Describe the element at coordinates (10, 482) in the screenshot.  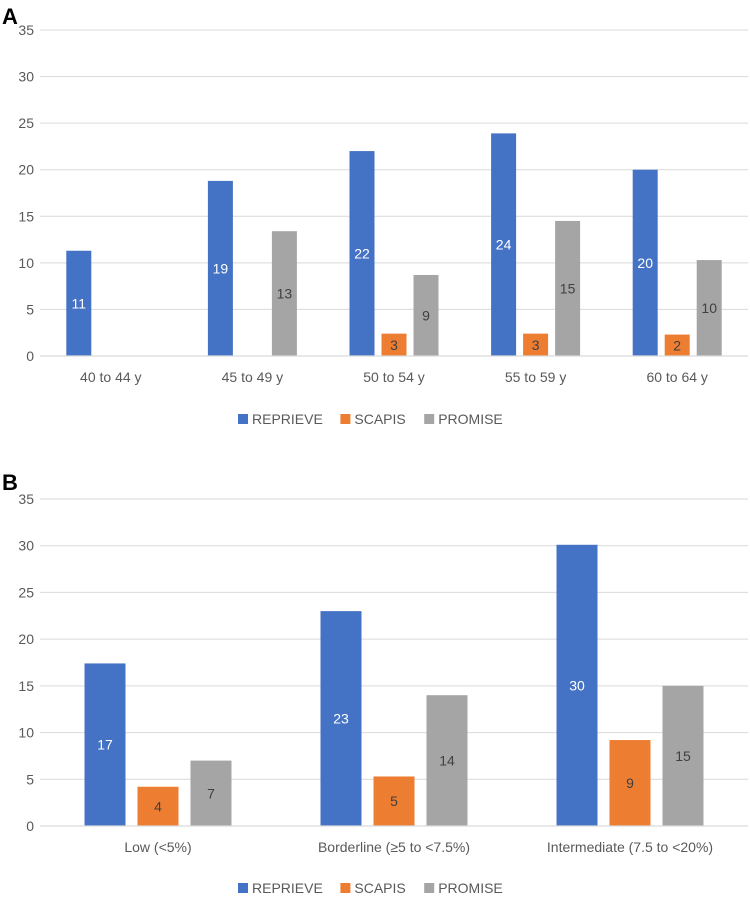
I see `panel-label: B` at that location.